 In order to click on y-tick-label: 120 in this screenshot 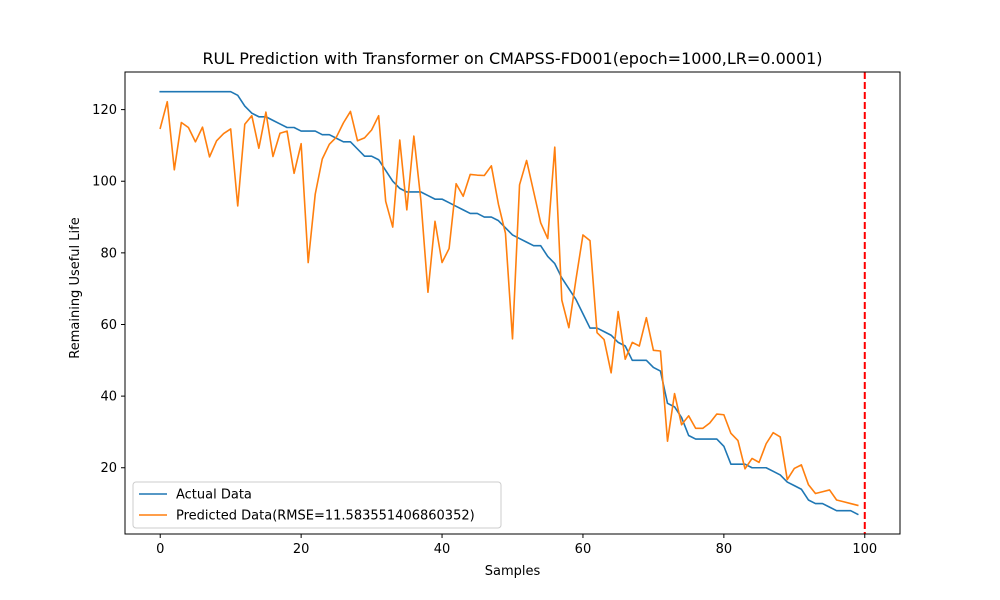, I will do `click(104, 110)`.